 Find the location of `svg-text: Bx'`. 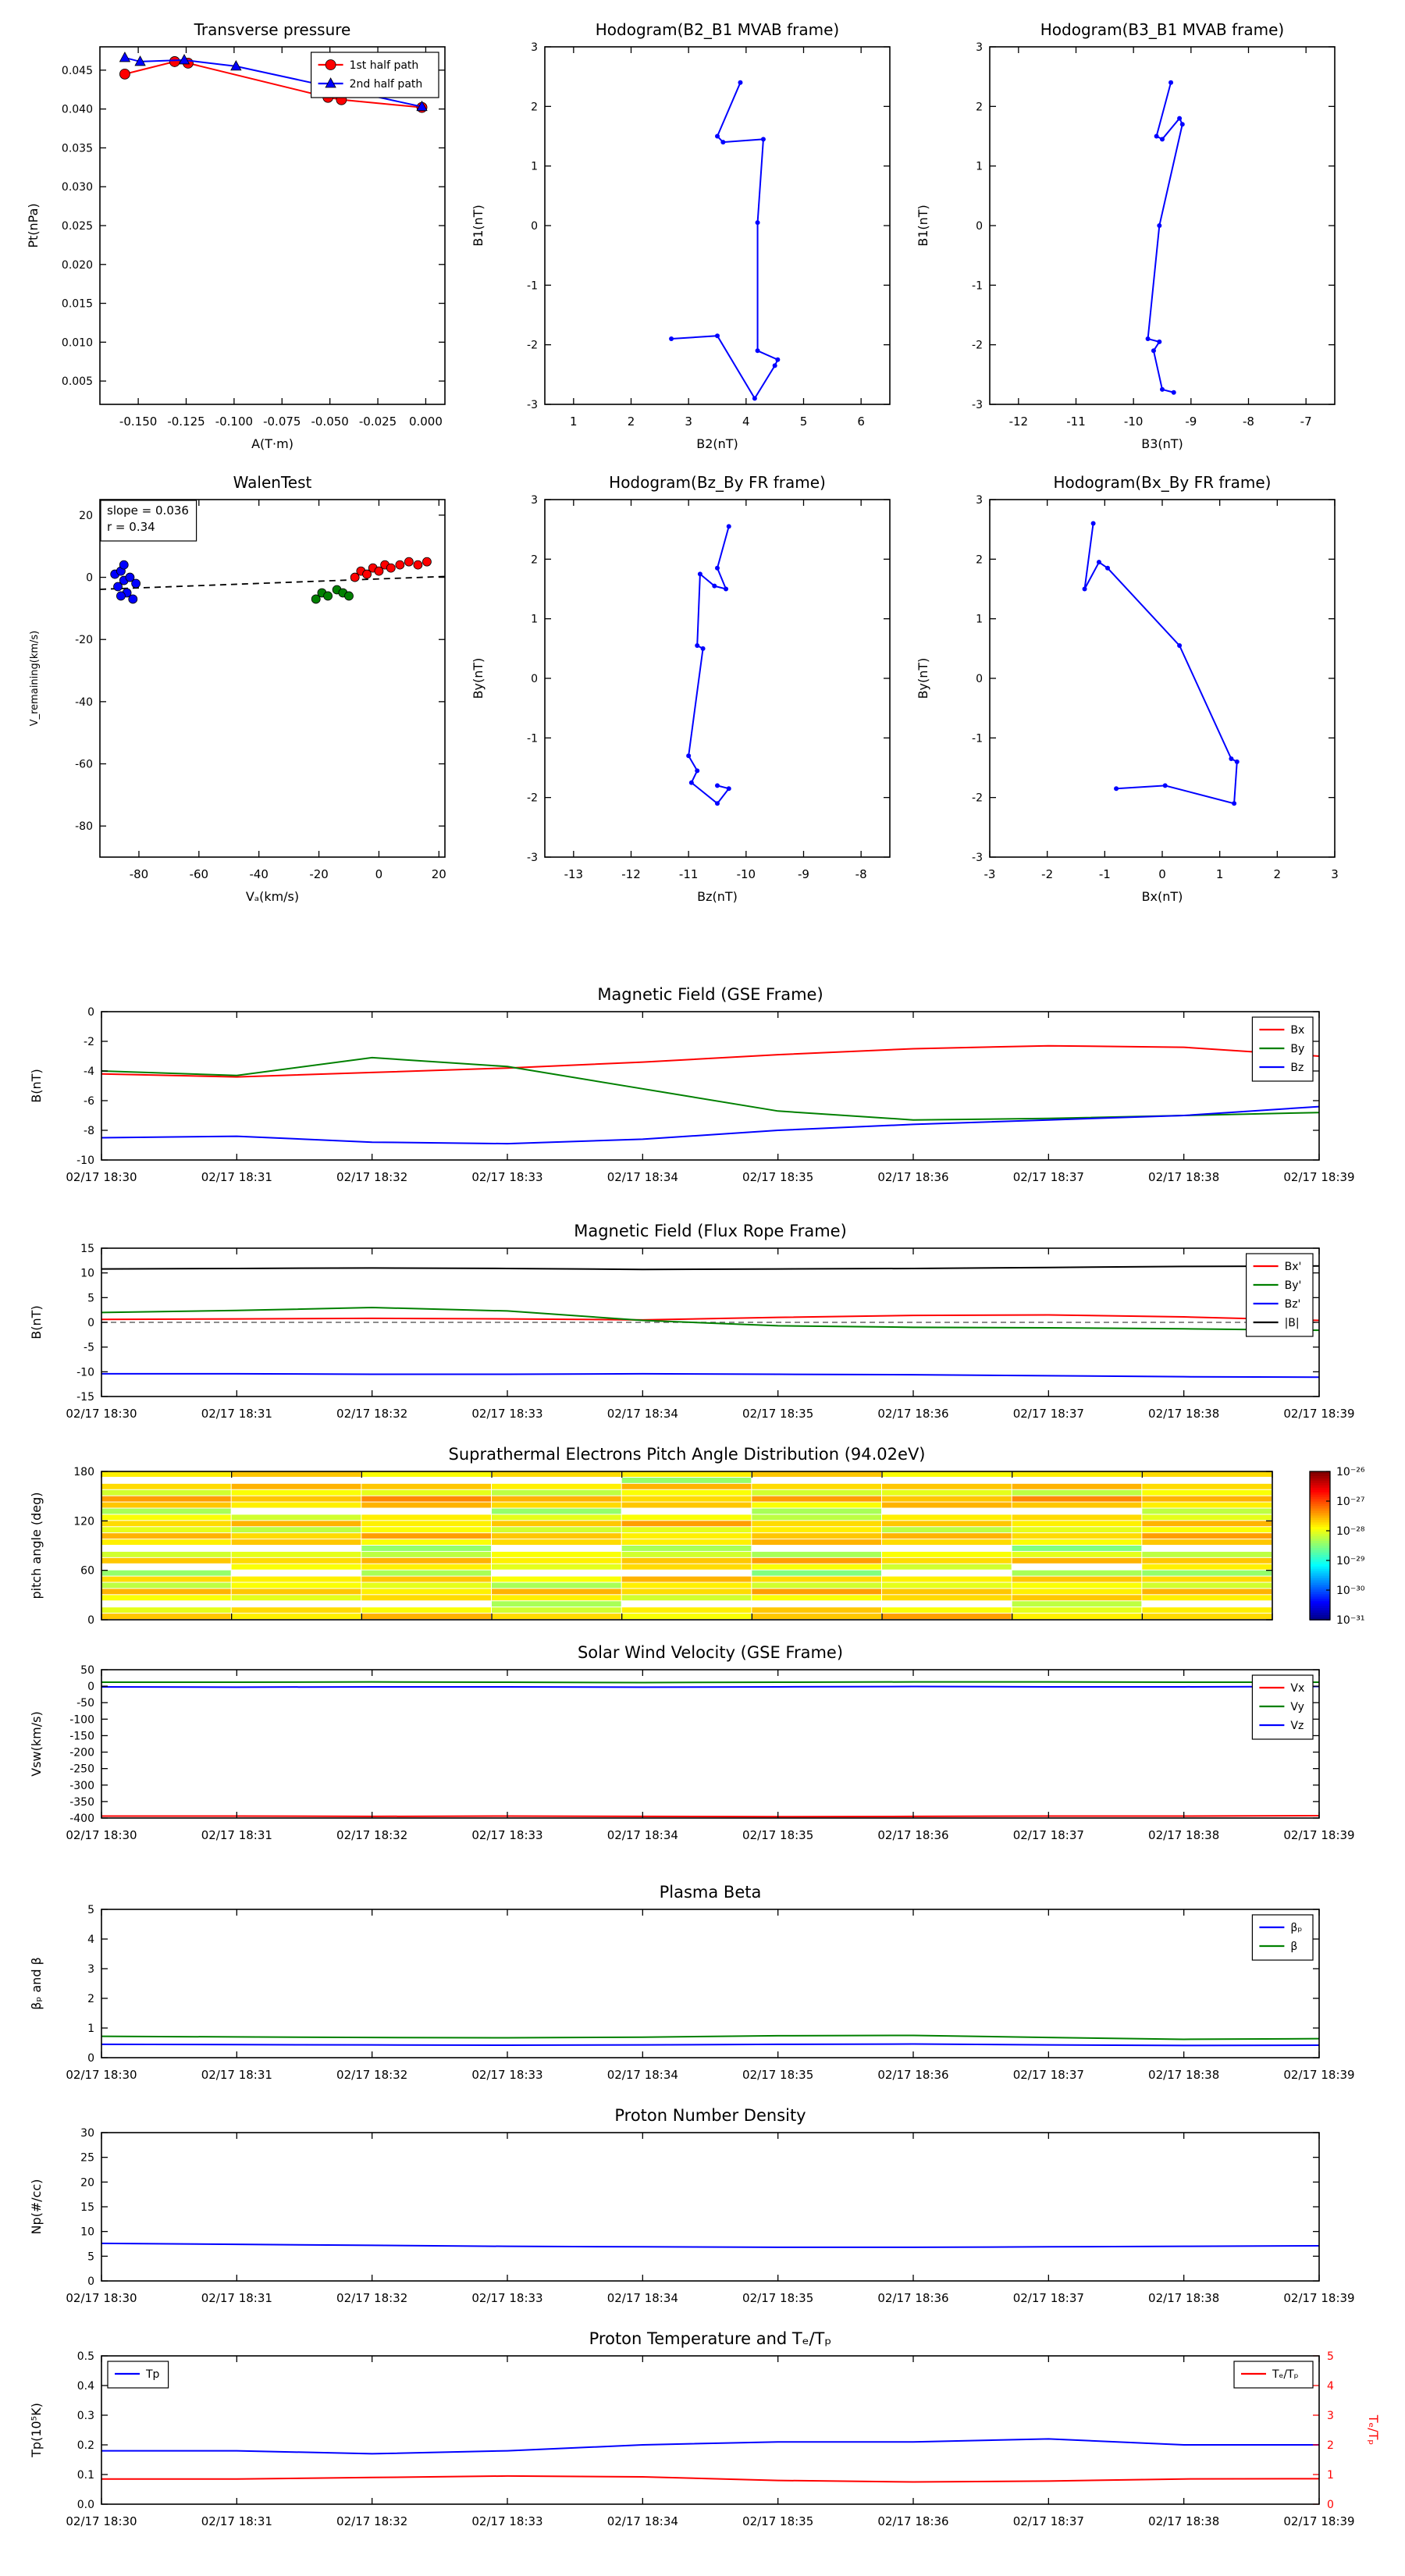

svg-text: Bx' is located at coordinates (1293, 1267).